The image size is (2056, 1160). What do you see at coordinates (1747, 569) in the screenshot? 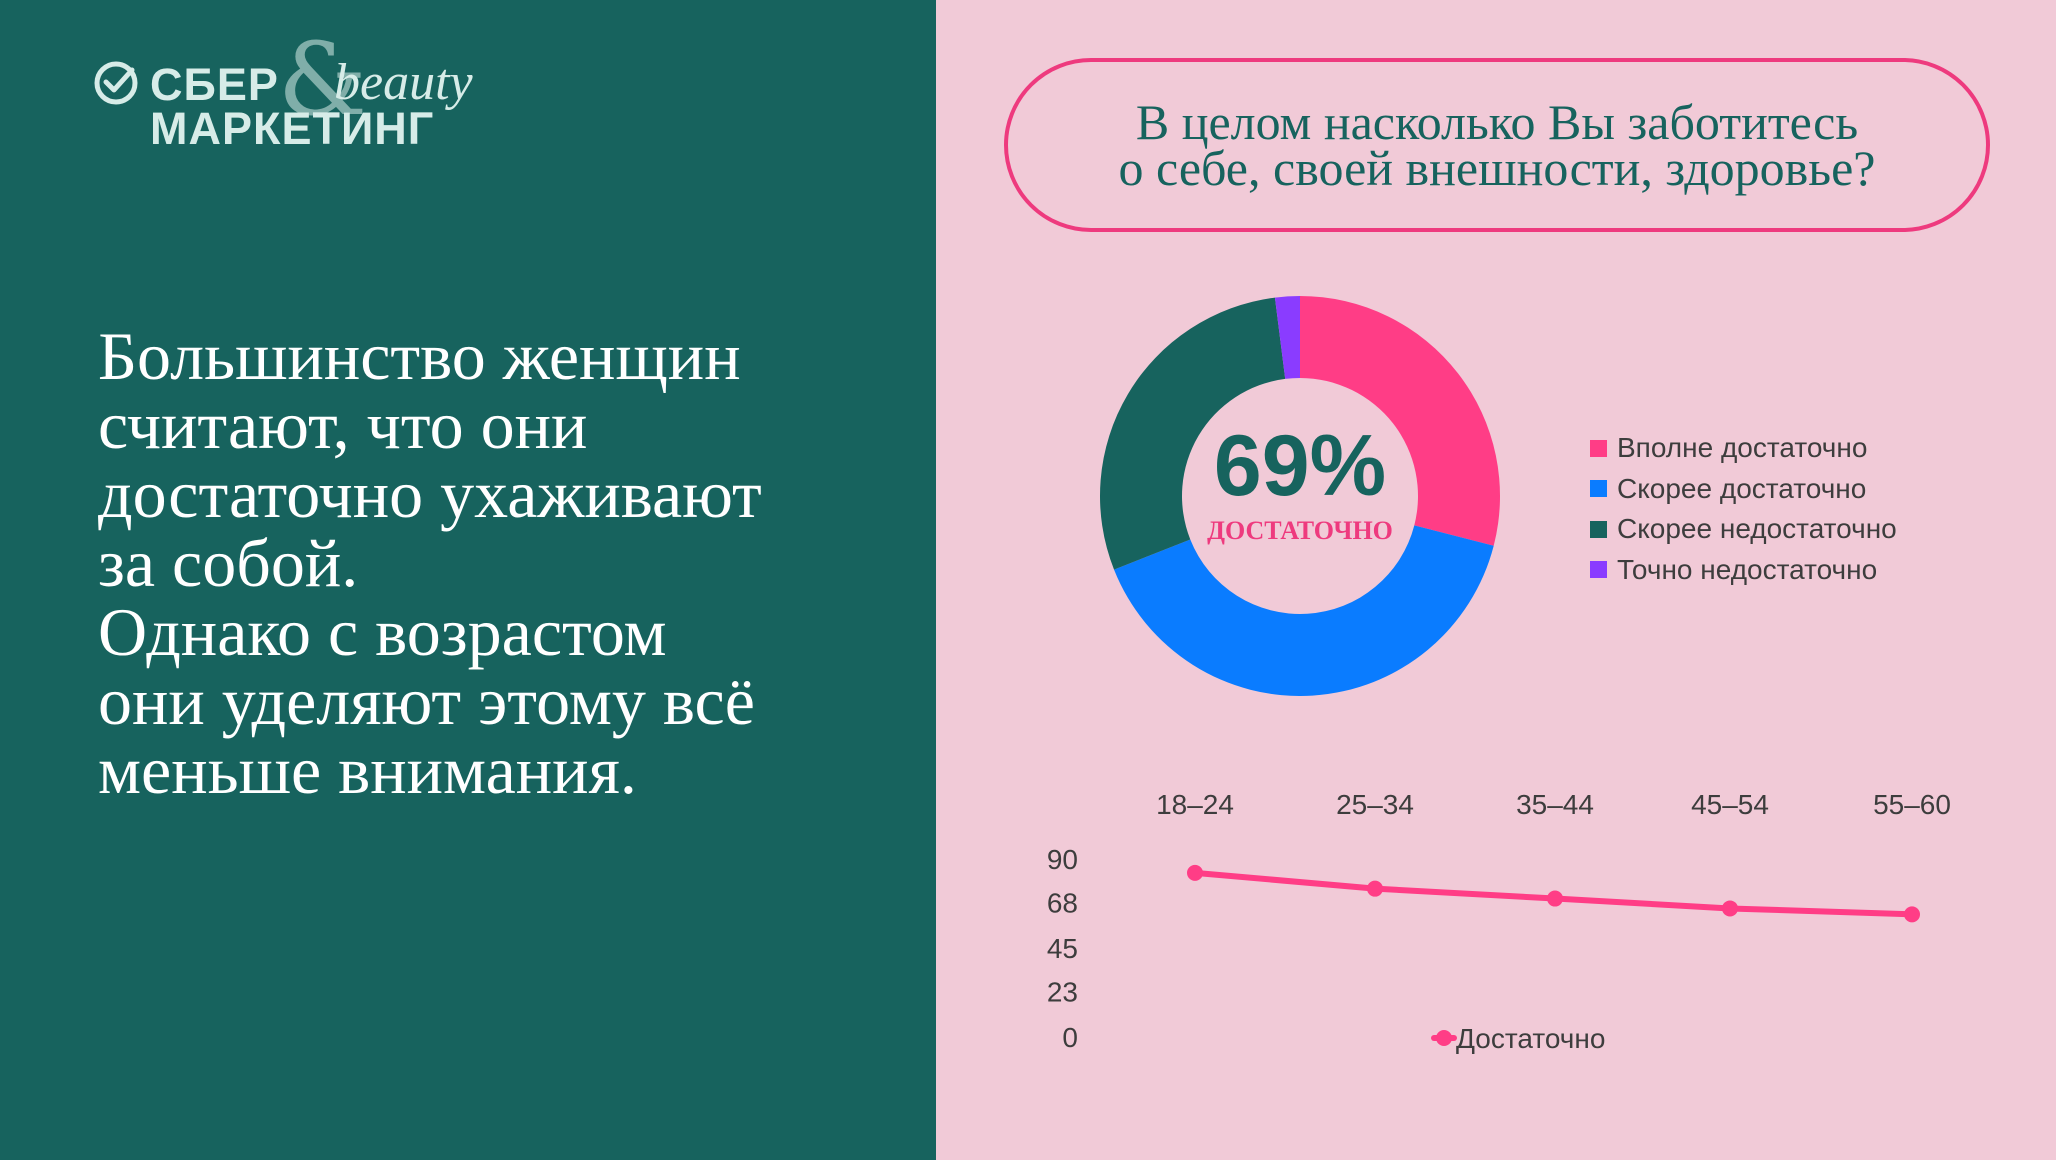
I see `legend-label: Точно недостаточно` at bounding box center [1747, 569].